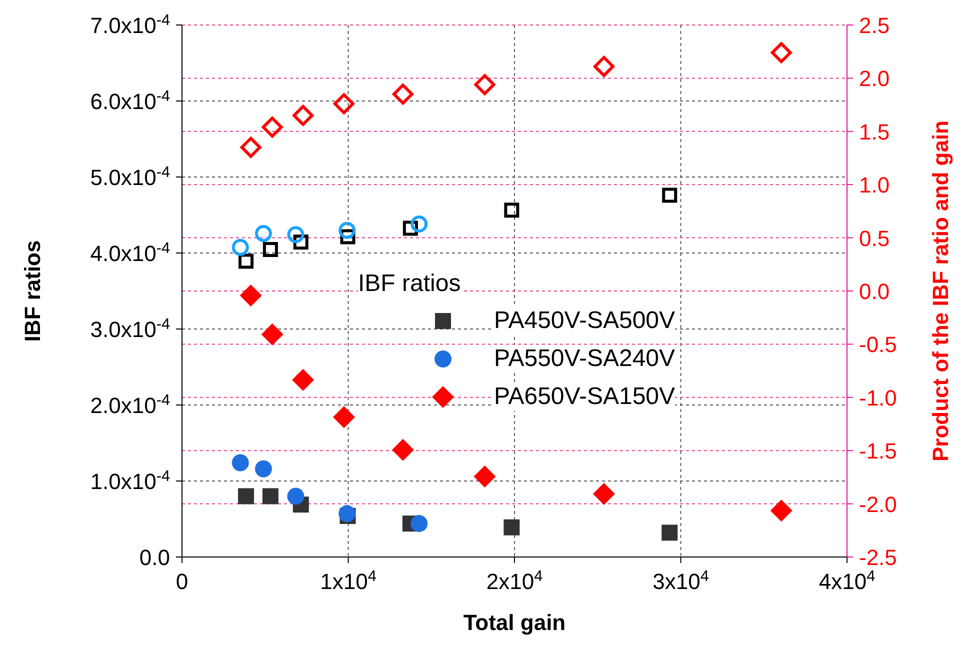  Describe the element at coordinates (874, 185) in the screenshot. I see `y2-tick-label: 1.0` at that location.